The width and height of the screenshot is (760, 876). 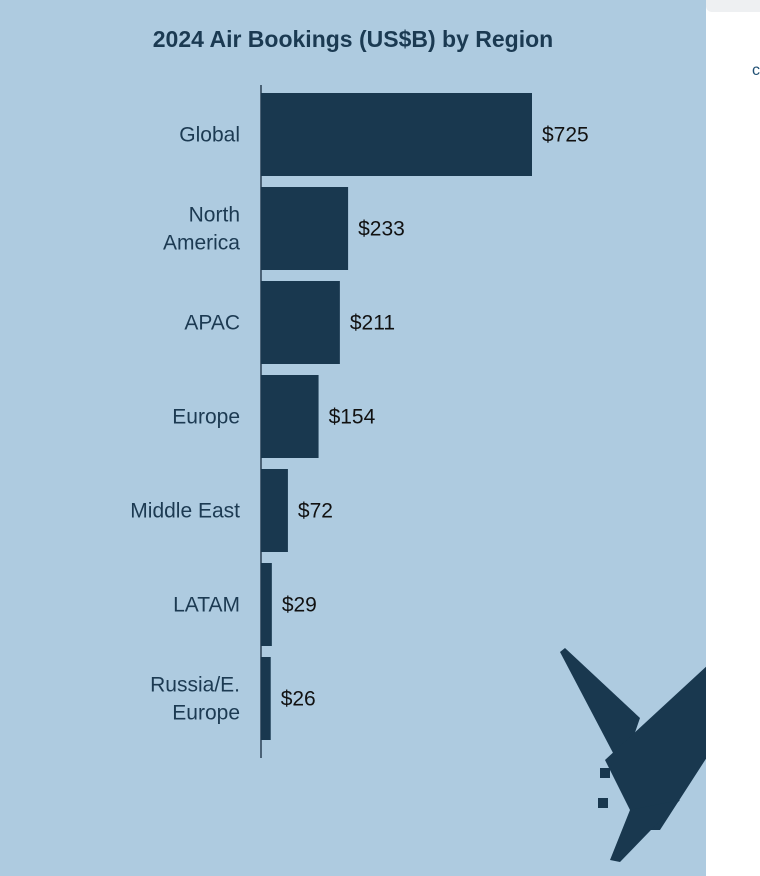 What do you see at coordinates (201, 243) in the screenshot?
I see `category-label-line: America` at bounding box center [201, 243].